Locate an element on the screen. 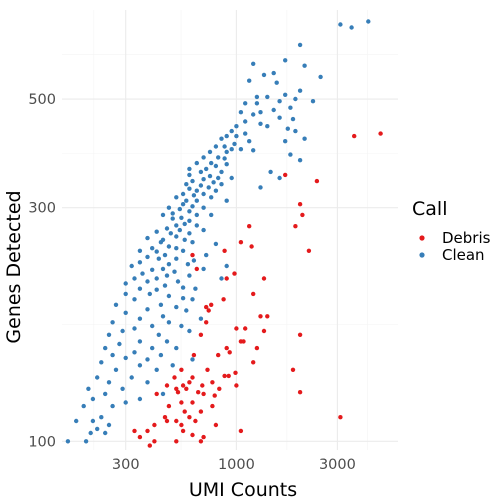 The image size is (504, 504). legend-key-clean is located at coordinates (422, 255).